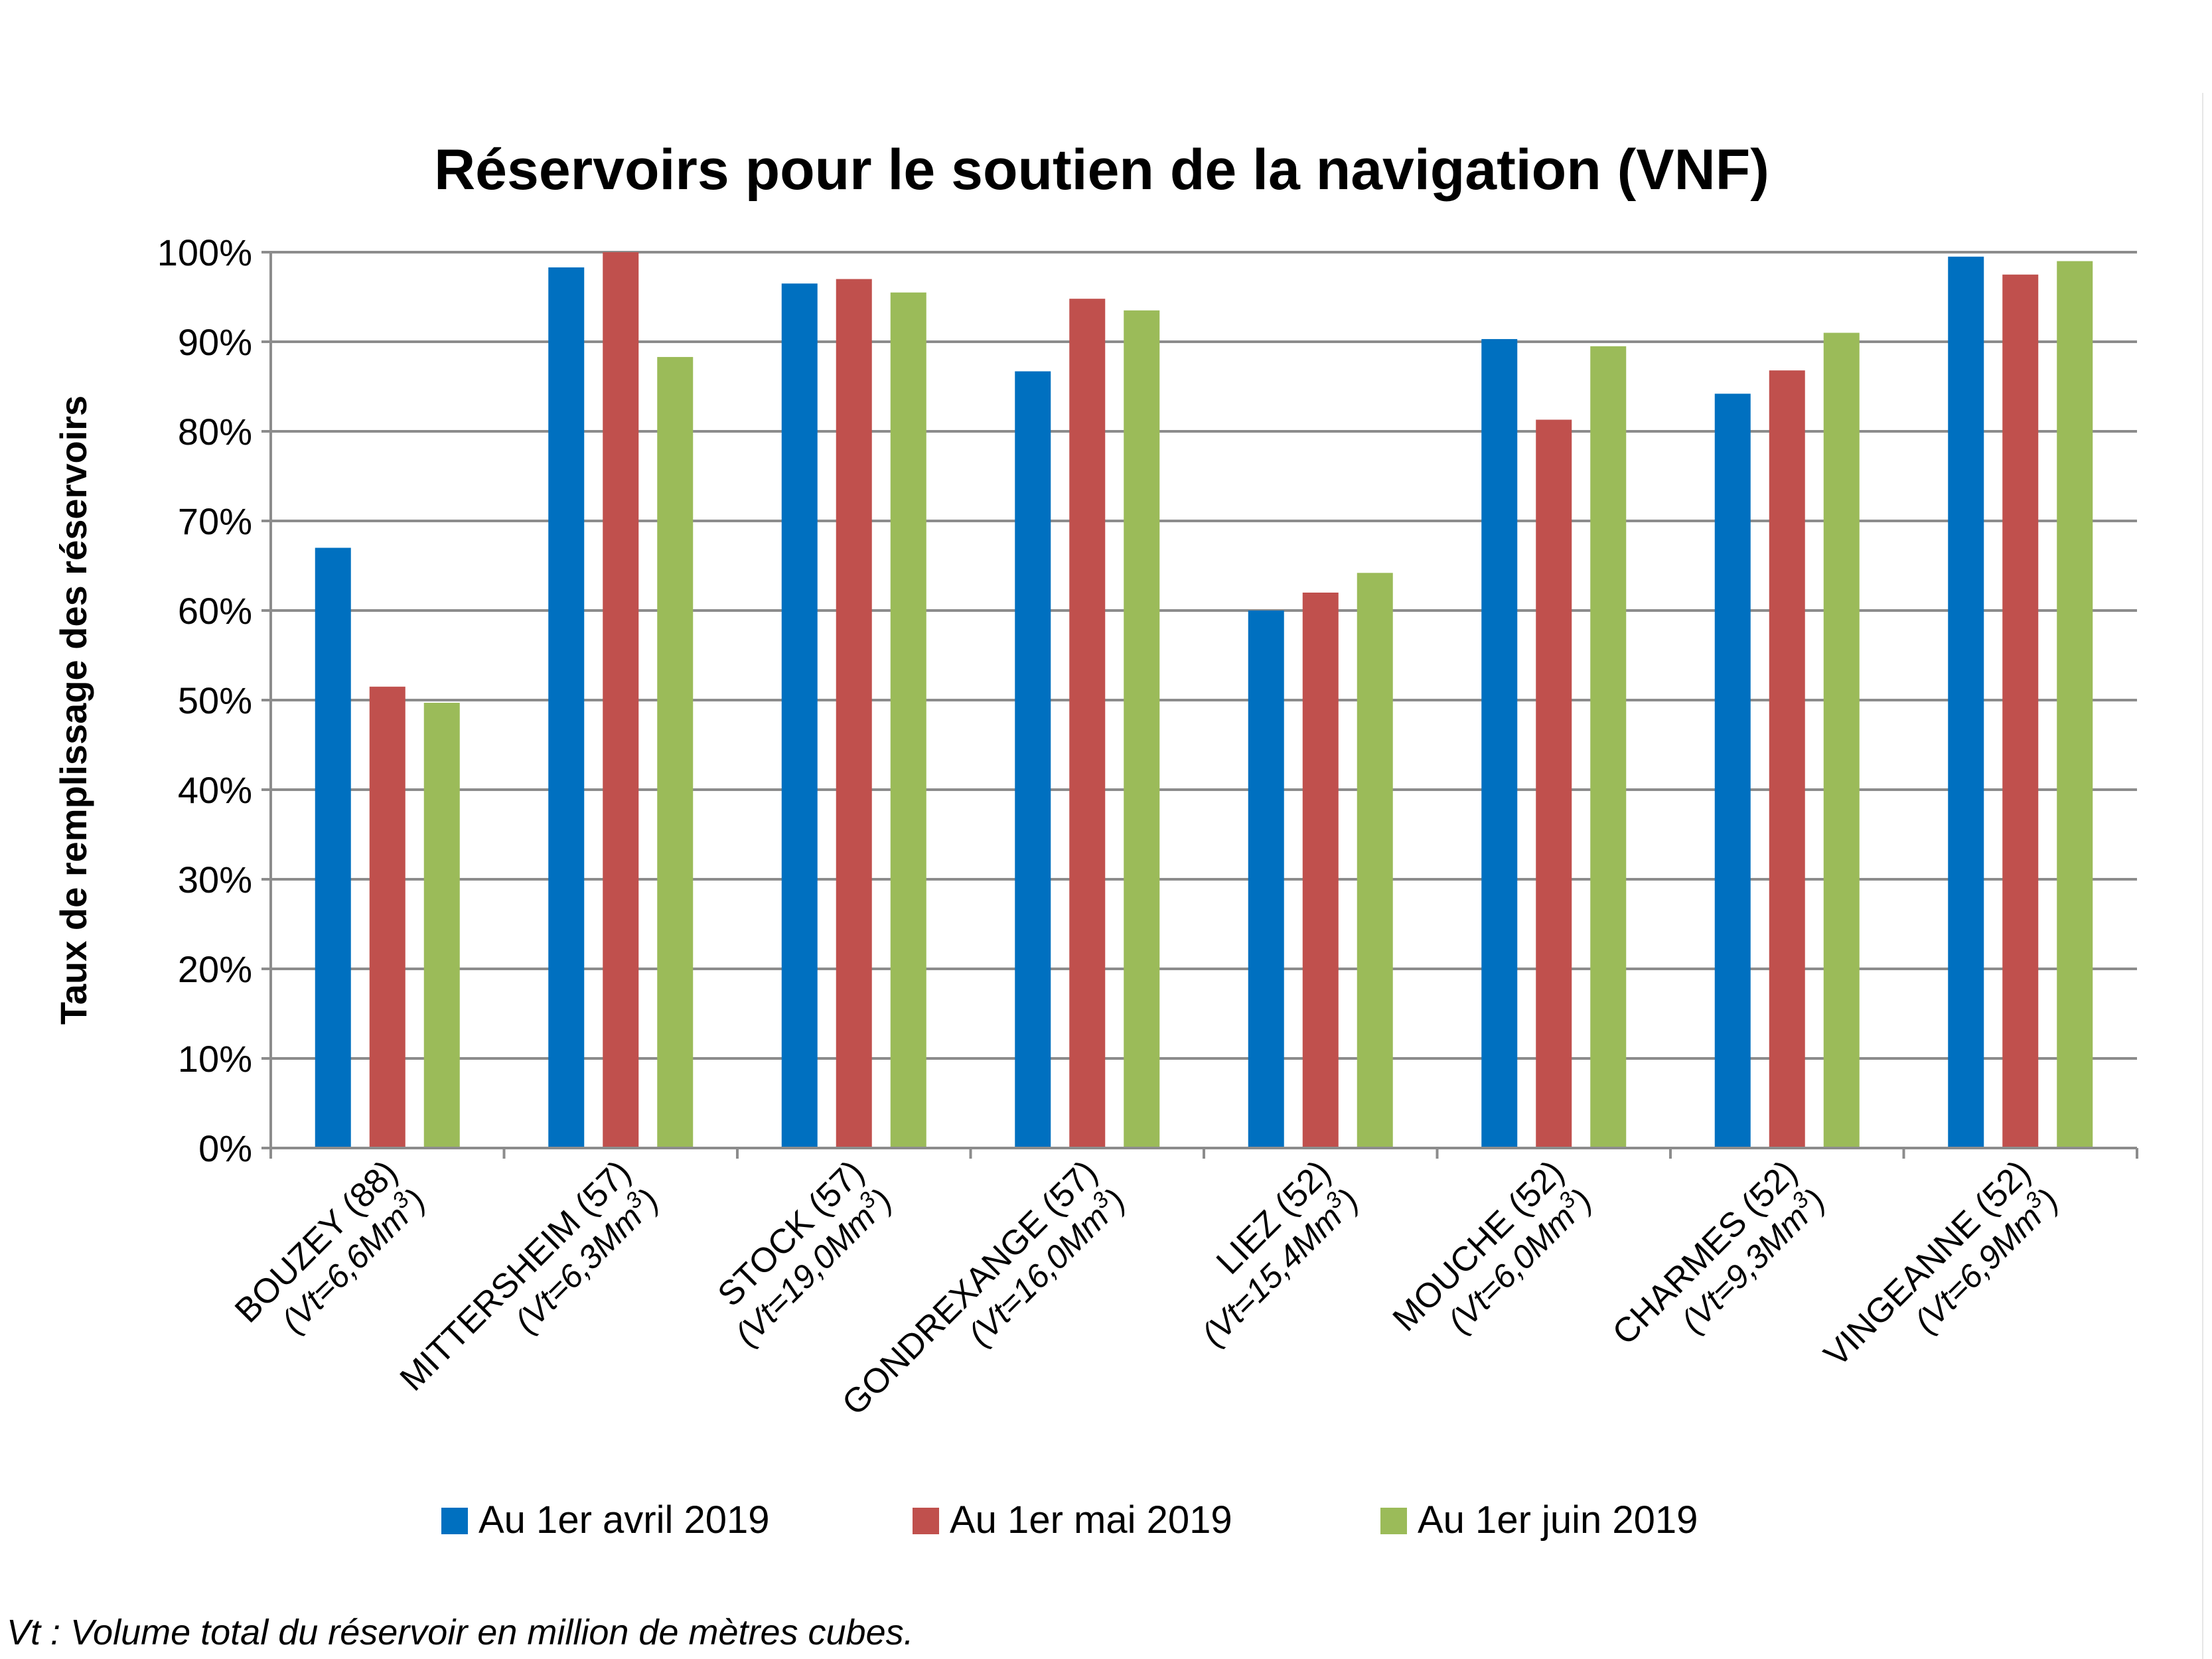 Image resolution: width=2212 pixels, height=1659 pixels. Describe the element at coordinates (1558, 1520) in the screenshot. I see `legend-label: Au 1er juin 2019` at that location.